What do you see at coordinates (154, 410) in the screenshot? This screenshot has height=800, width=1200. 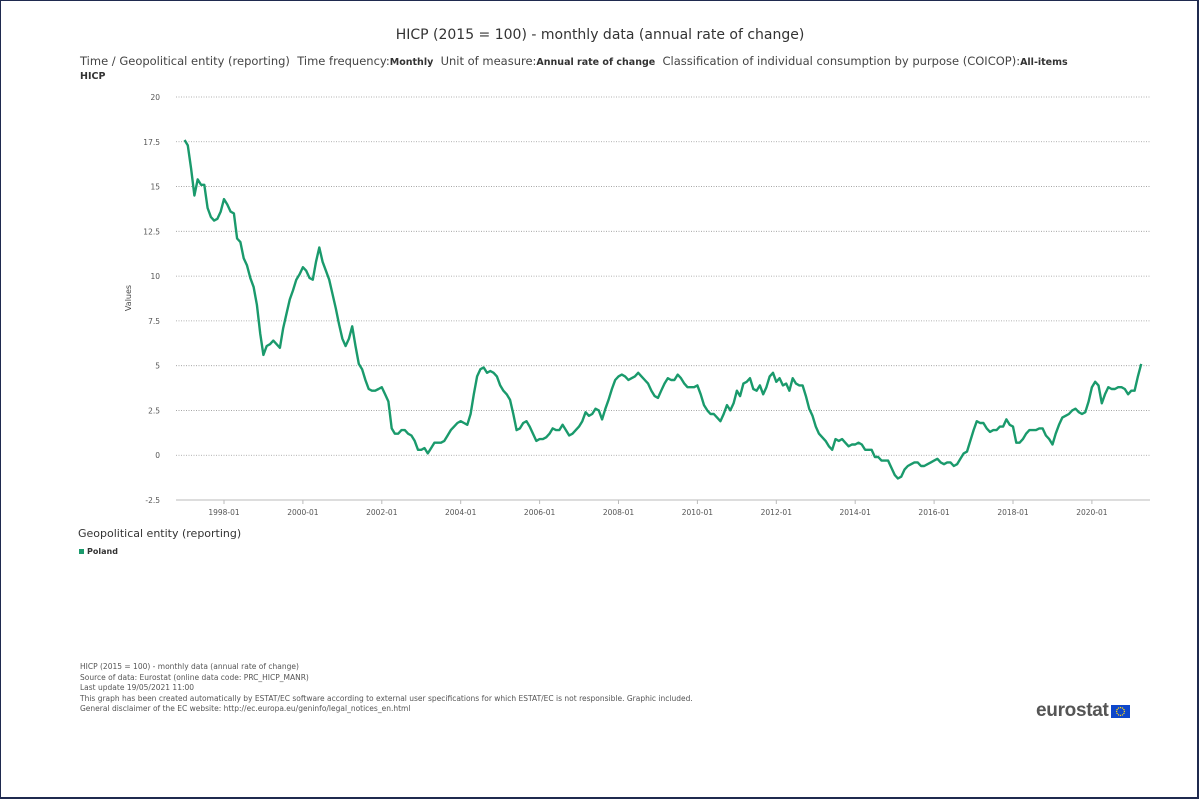 I see `y-tick-label: 2.5` at bounding box center [154, 410].